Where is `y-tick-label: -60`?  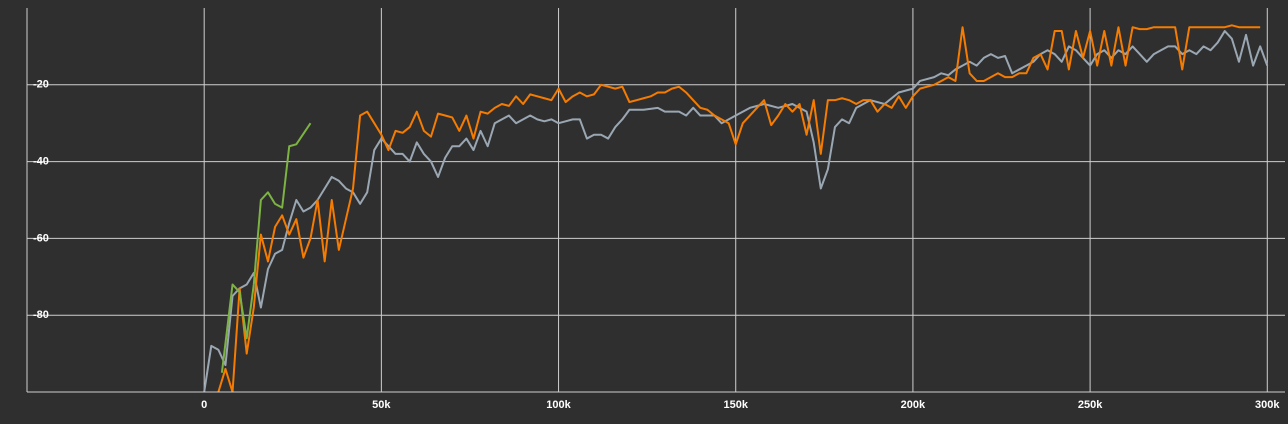
y-tick-label: -60 is located at coordinates (41, 238).